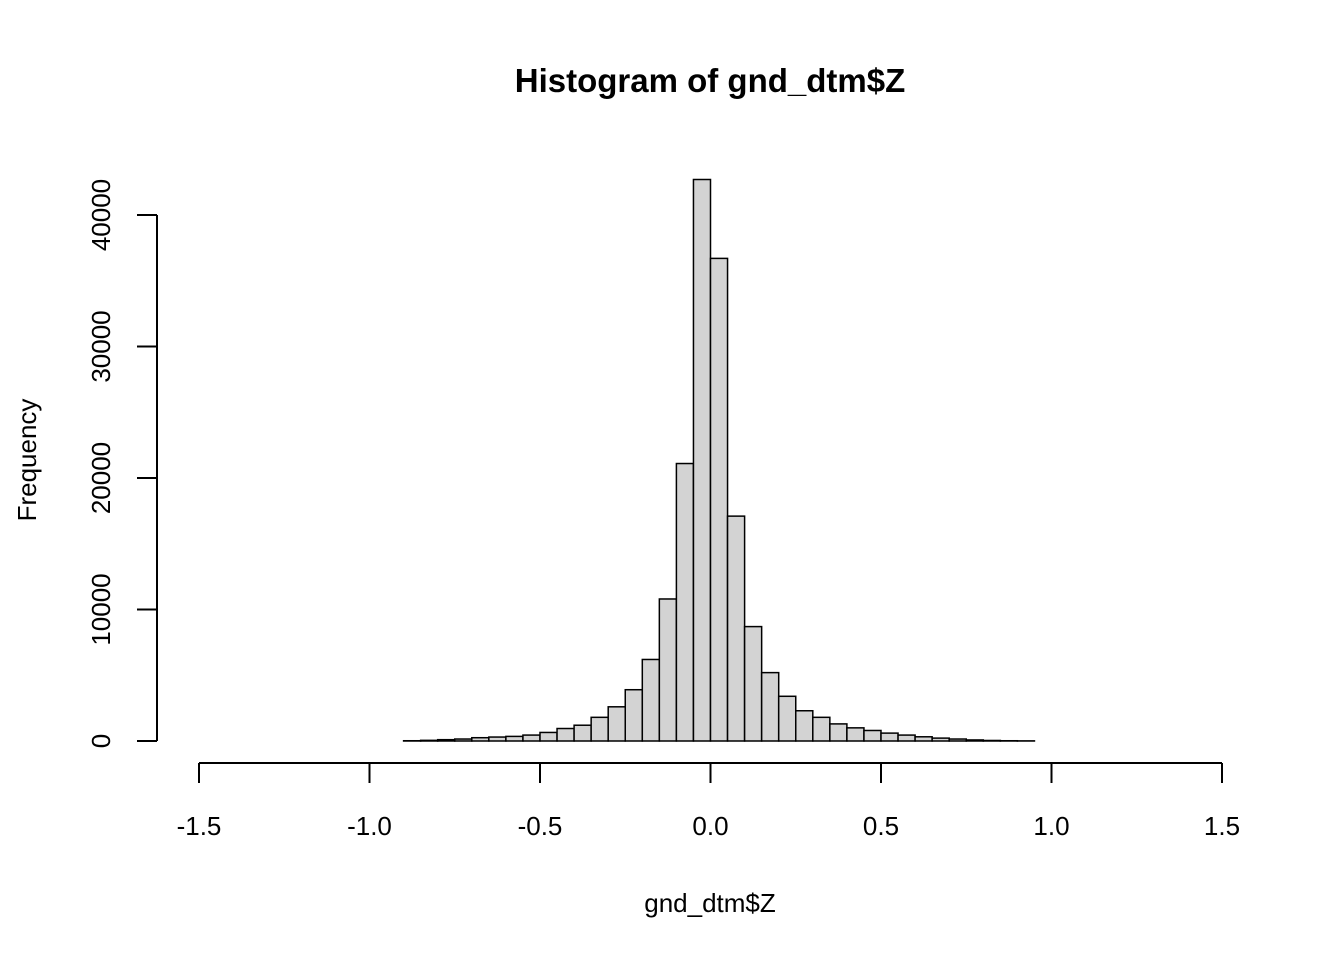 The width and height of the screenshot is (1344, 960). Describe the element at coordinates (710, 826) in the screenshot. I see `x-tick-label: 0.0` at that location.